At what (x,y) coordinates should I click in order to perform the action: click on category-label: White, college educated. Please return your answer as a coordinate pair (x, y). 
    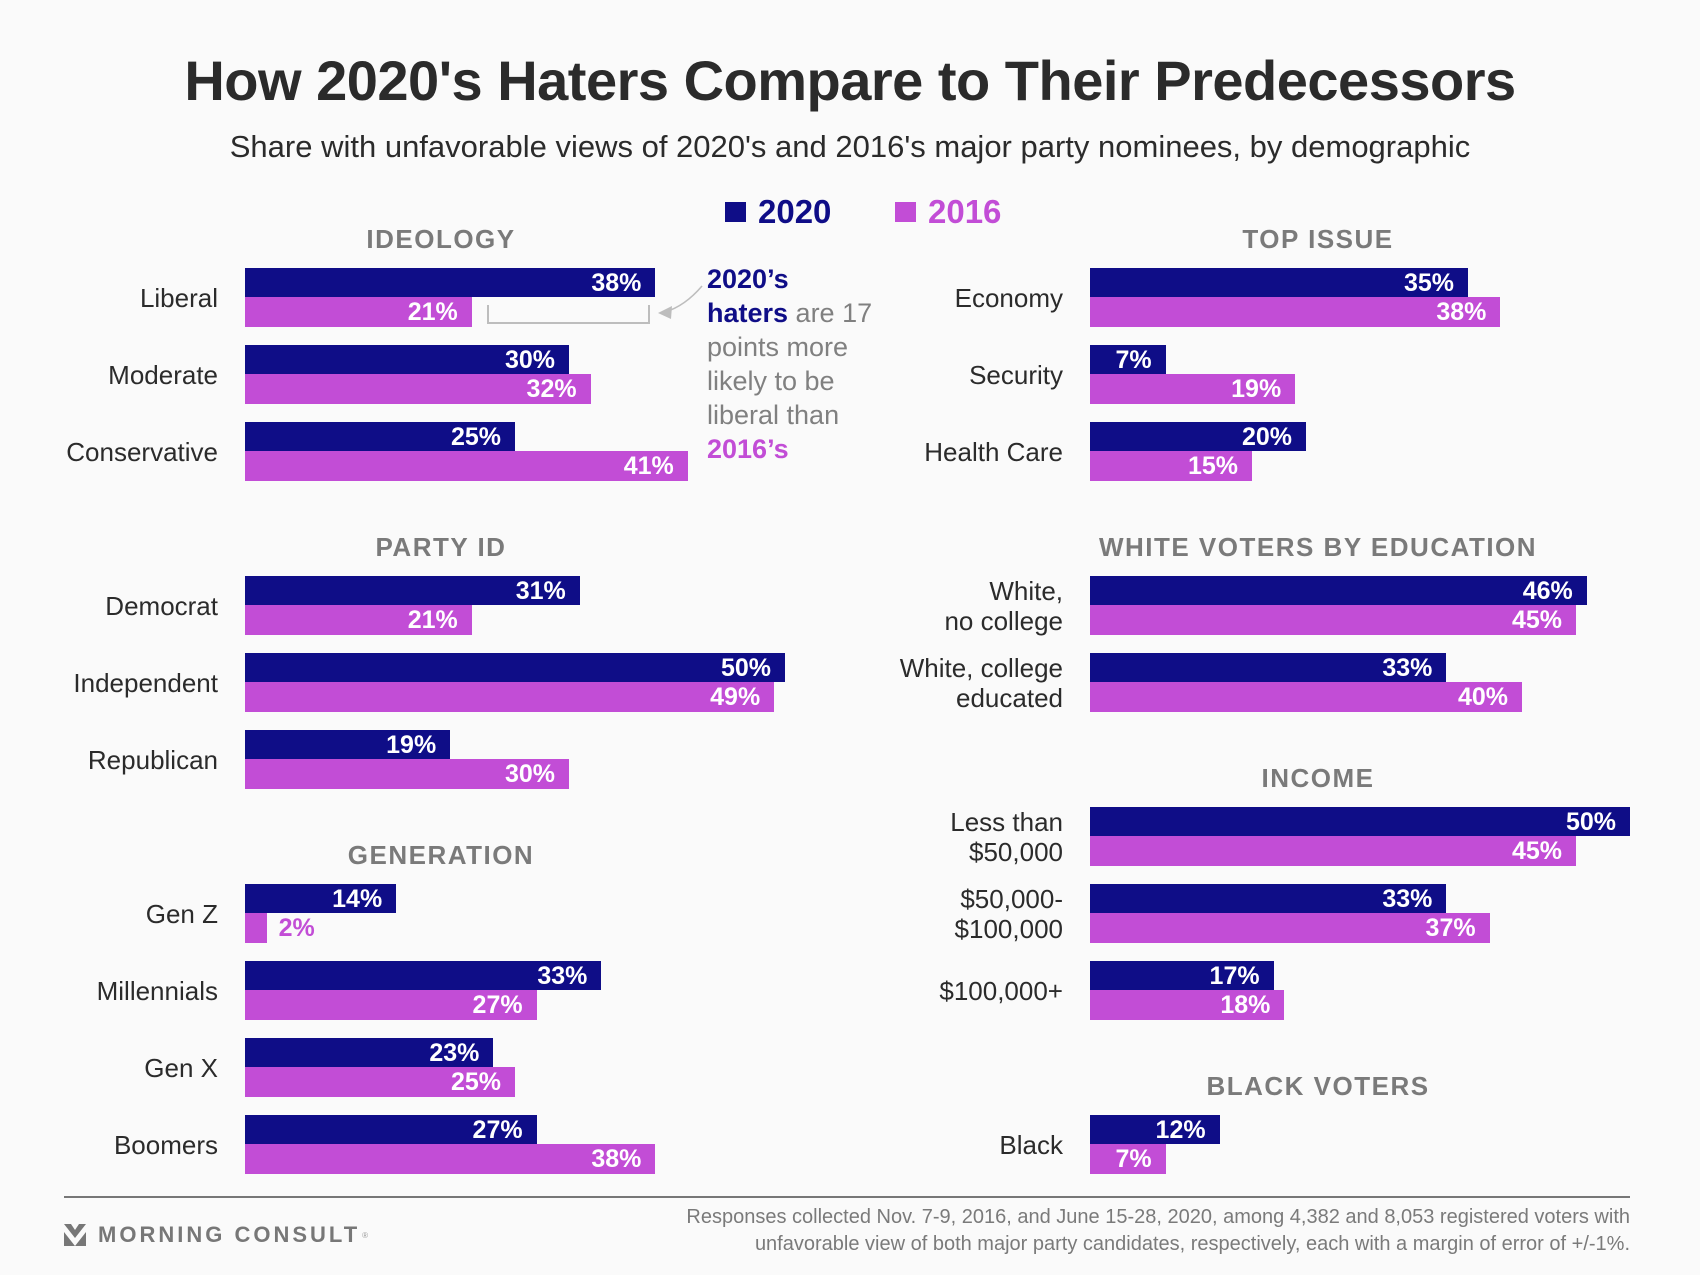
    Looking at the image, I should click on (933, 682).